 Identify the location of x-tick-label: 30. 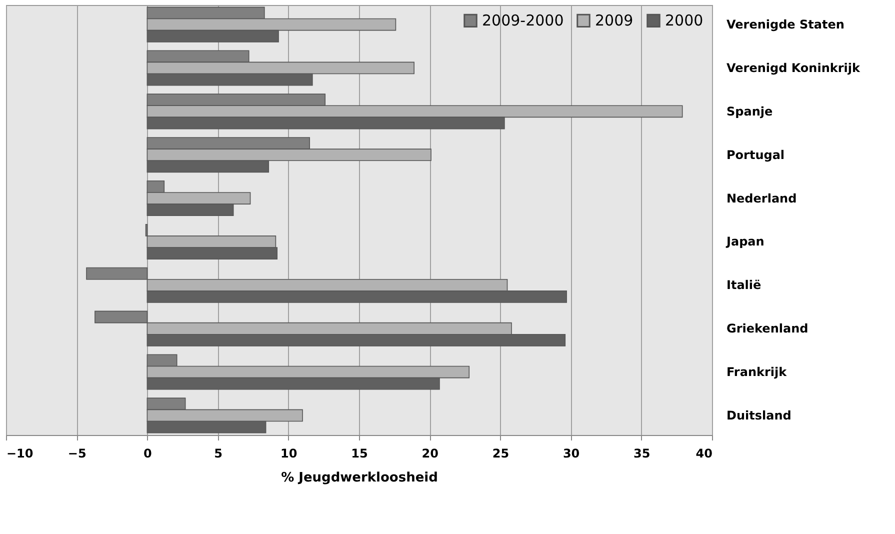
(571, 453).